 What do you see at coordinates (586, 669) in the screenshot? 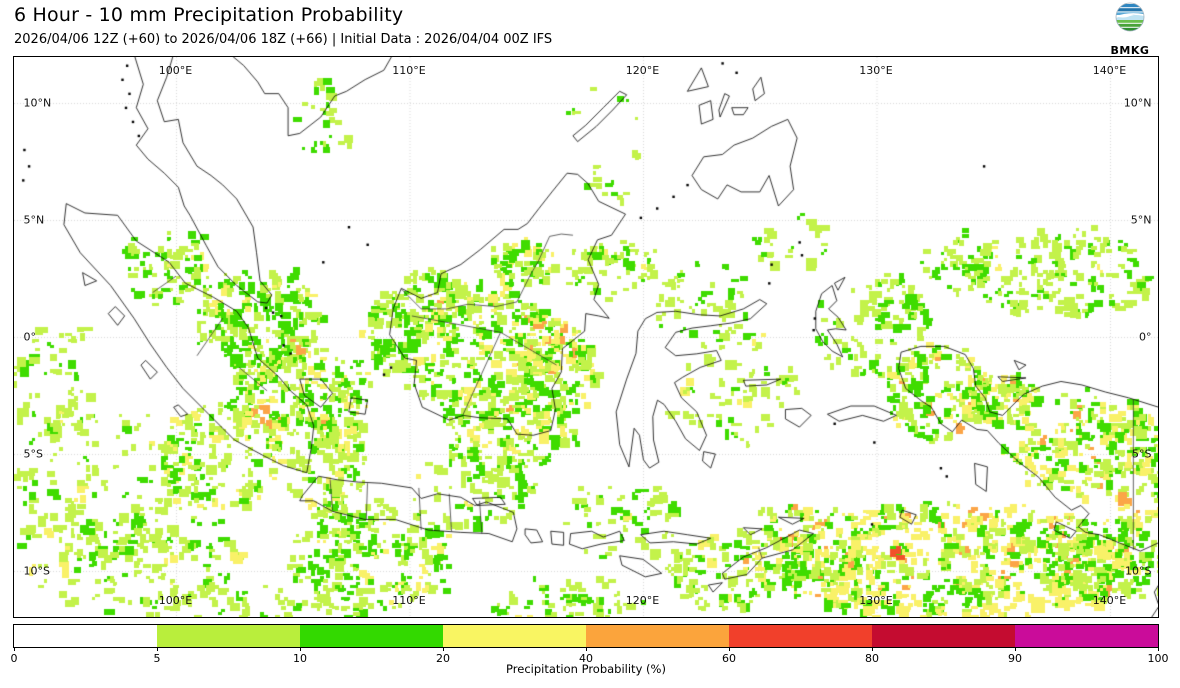
I see `colorbar-axis-label: Precipitation Probability (%)` at bounding box center [586, 669].